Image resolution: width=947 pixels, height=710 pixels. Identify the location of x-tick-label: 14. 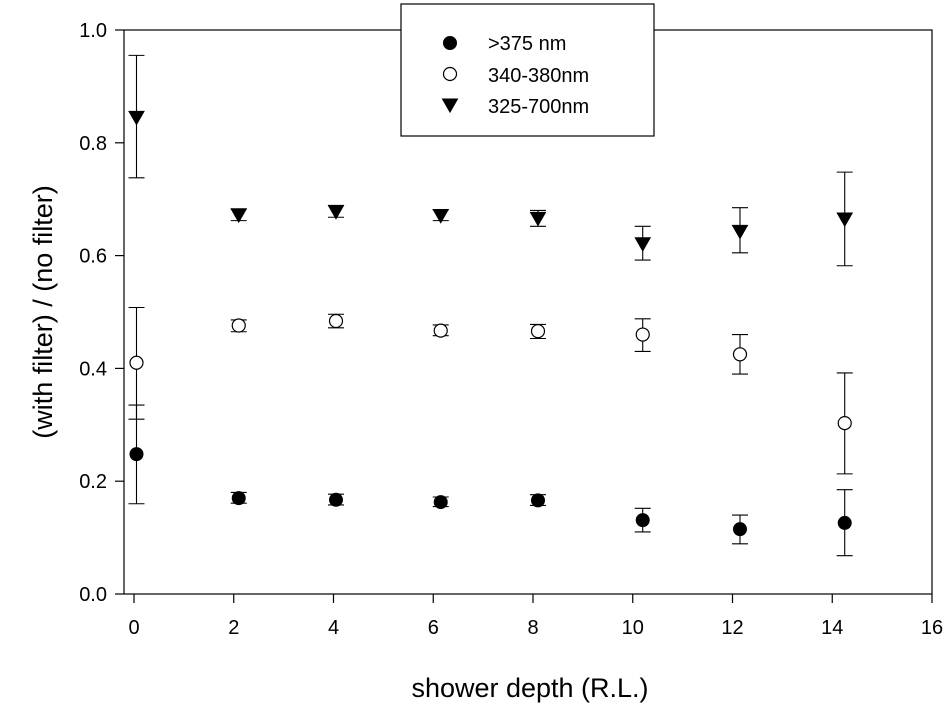
(832, 628).